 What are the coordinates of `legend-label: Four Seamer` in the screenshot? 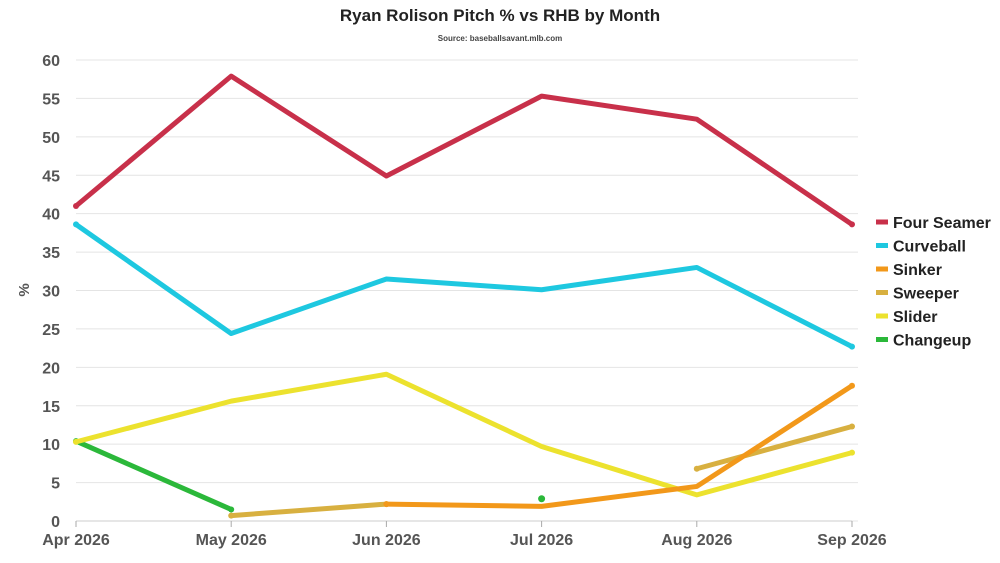 It's located at (942, 223).